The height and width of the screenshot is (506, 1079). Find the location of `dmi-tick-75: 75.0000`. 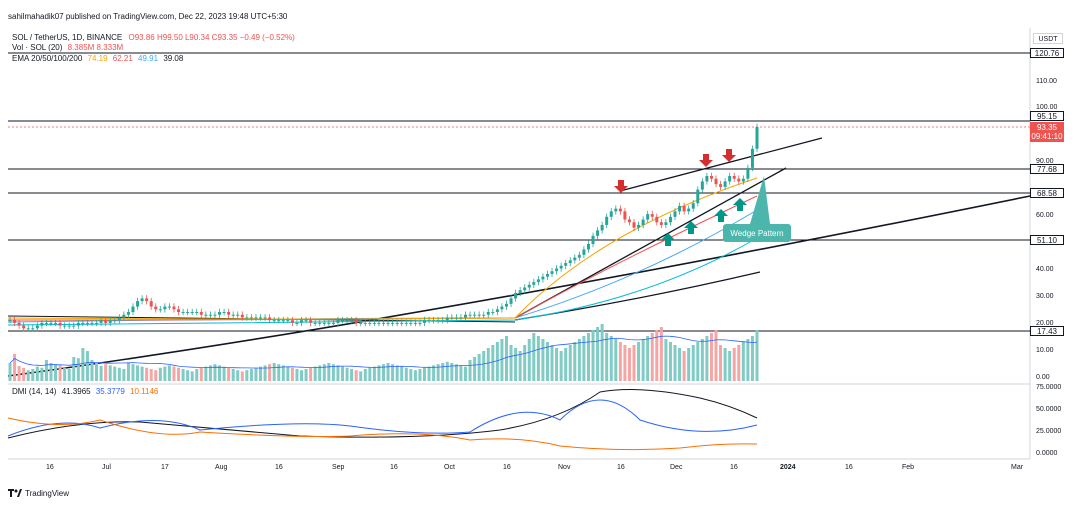

dmi-tick-75: 75.0000 is located at coordinates (1049, 387).